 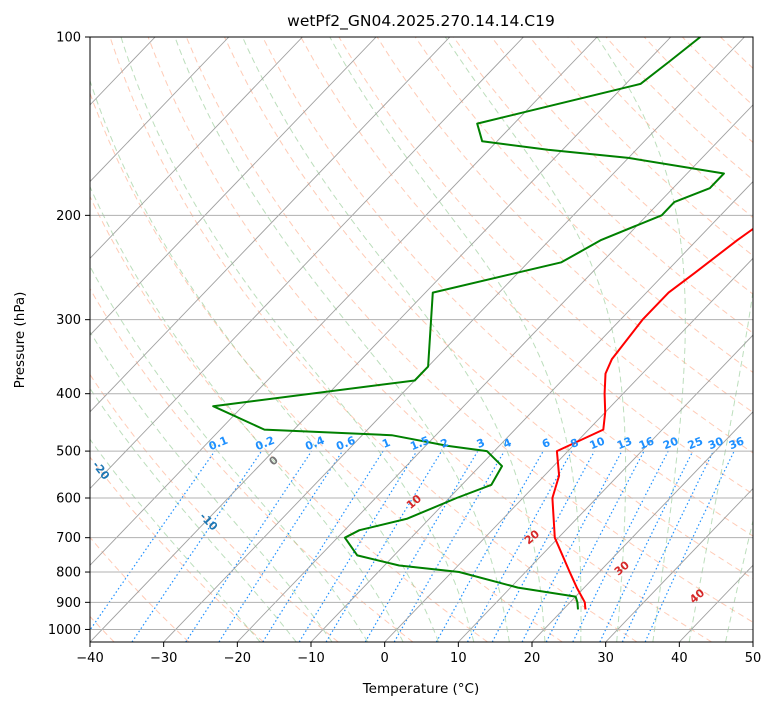 What do you see at coordinates (8, 420) in the screenshot?
I see `dry-adiabat-label: -30` at bounding box center [8, 420].